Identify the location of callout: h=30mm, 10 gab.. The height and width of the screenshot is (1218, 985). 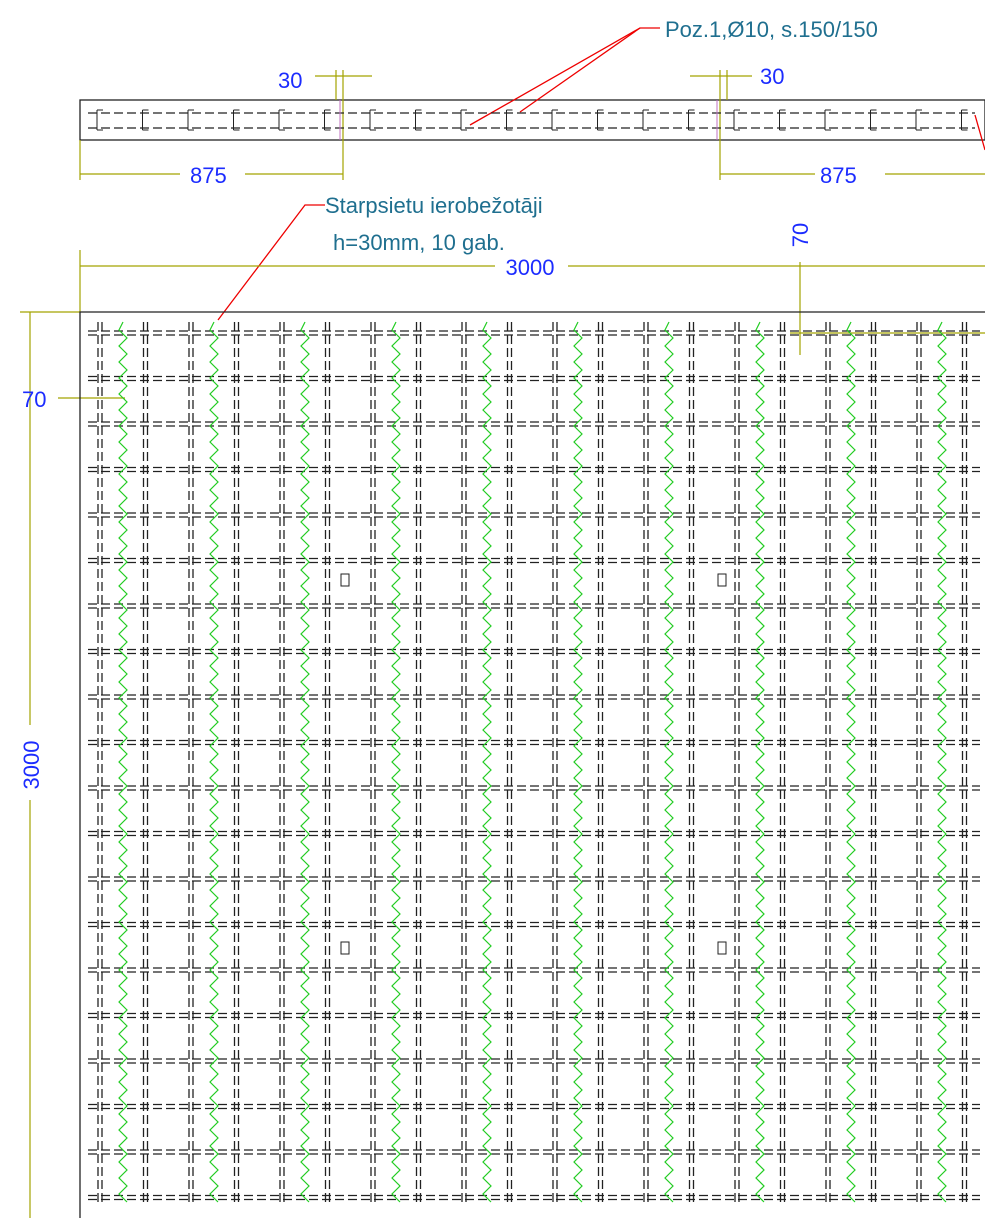
(419, 242).